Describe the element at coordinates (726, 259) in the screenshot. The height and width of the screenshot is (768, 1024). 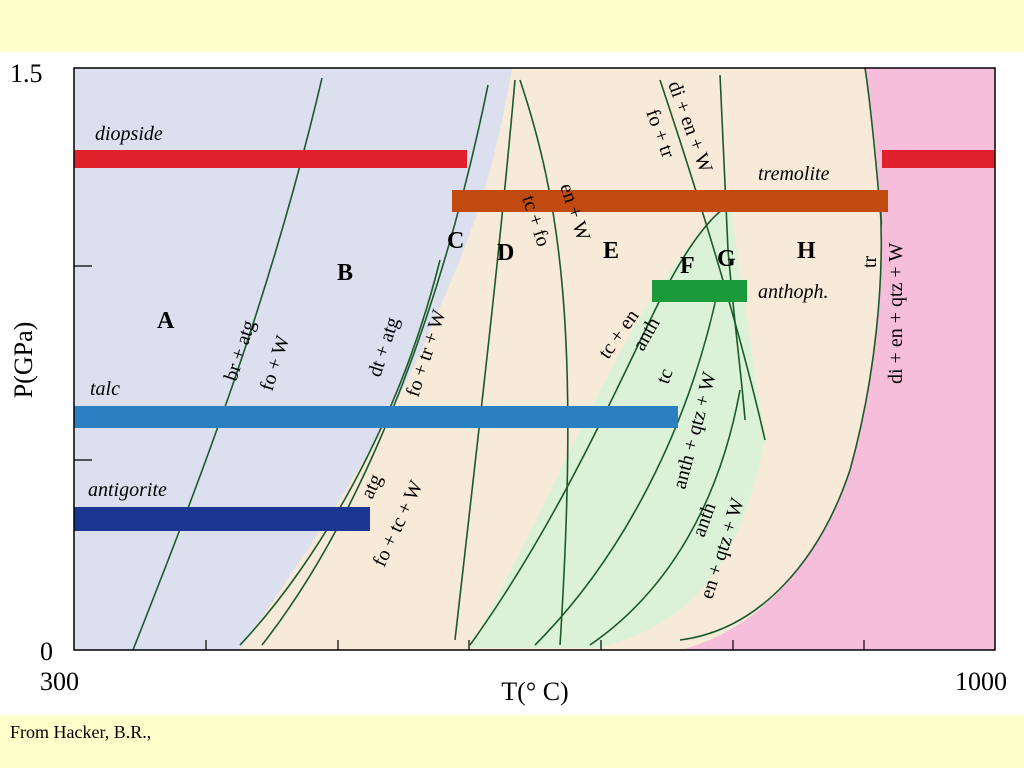
I see `field-label: G` at that location.